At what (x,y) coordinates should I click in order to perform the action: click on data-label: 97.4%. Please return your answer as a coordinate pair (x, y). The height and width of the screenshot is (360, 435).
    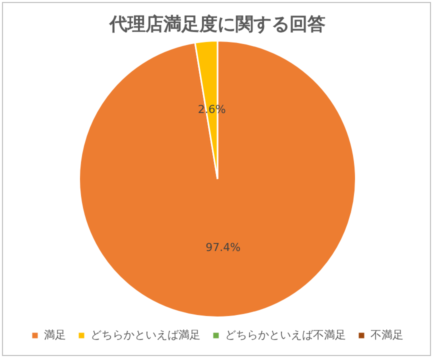
    Looking at the image, I should click on (223, 247).